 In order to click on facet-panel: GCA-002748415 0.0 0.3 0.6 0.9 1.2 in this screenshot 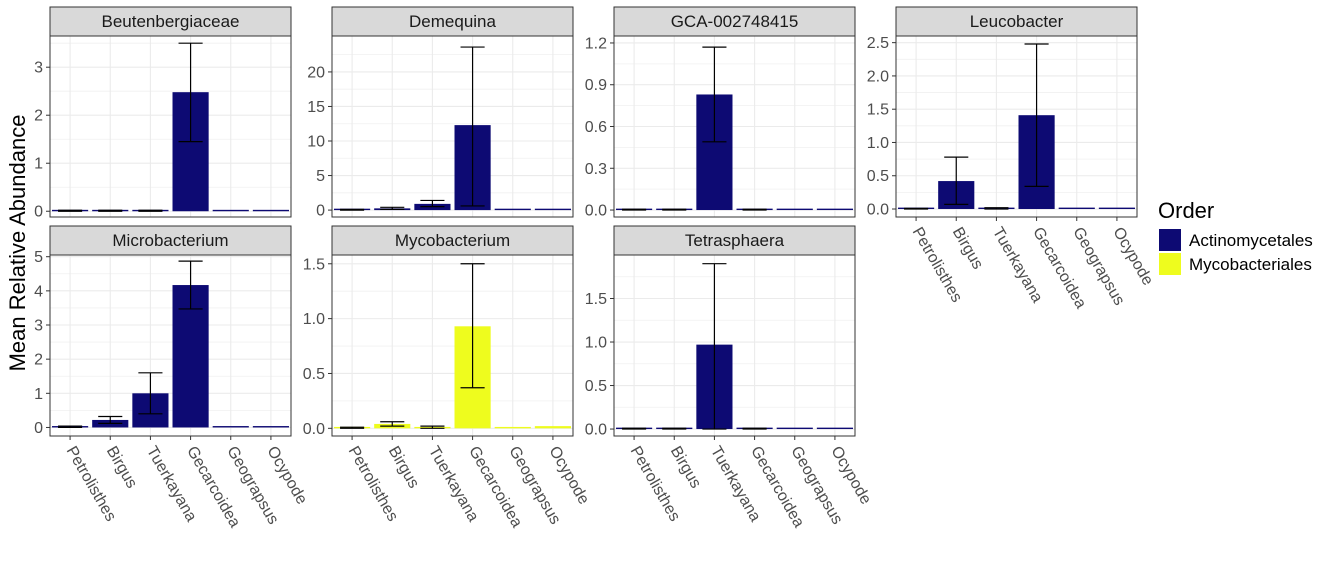, I will do `click(720, 113)`.